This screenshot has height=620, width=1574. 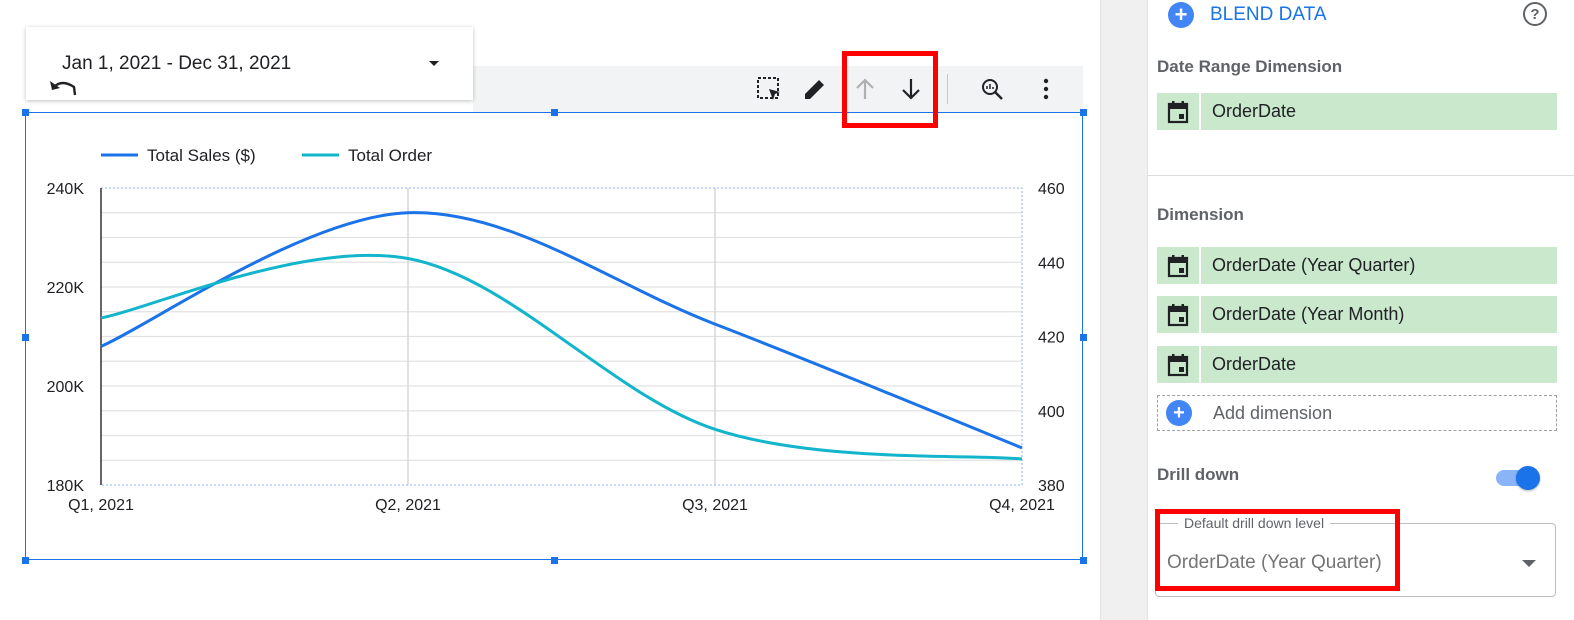 What do you see at coordinates (1357, 111) in the screenshot?
I see `date-range-dimension-chip: OrderDate` at bounding box center [1357, 111].